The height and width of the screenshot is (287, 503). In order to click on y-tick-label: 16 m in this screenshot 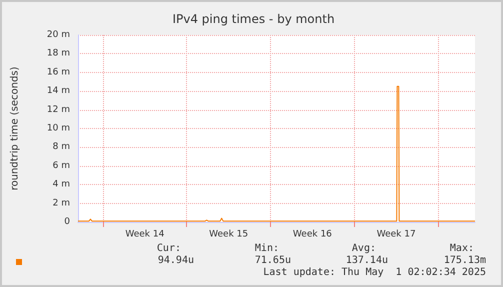, I will do `click(58, 72)`.